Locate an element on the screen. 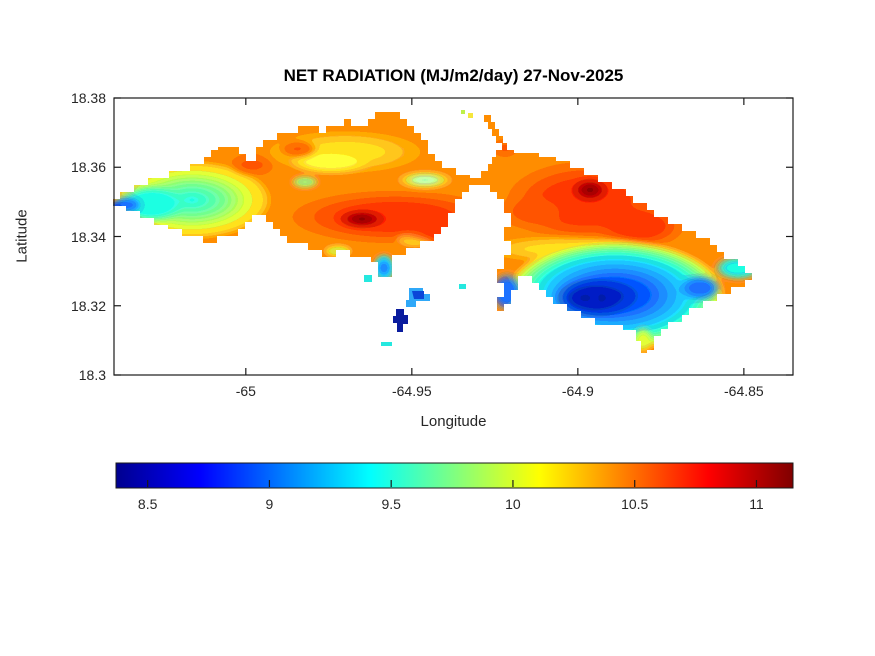 The height and width of the screenshot is (656, 875). y-tick-label: 18.36 is located at coordinates (88, 167).